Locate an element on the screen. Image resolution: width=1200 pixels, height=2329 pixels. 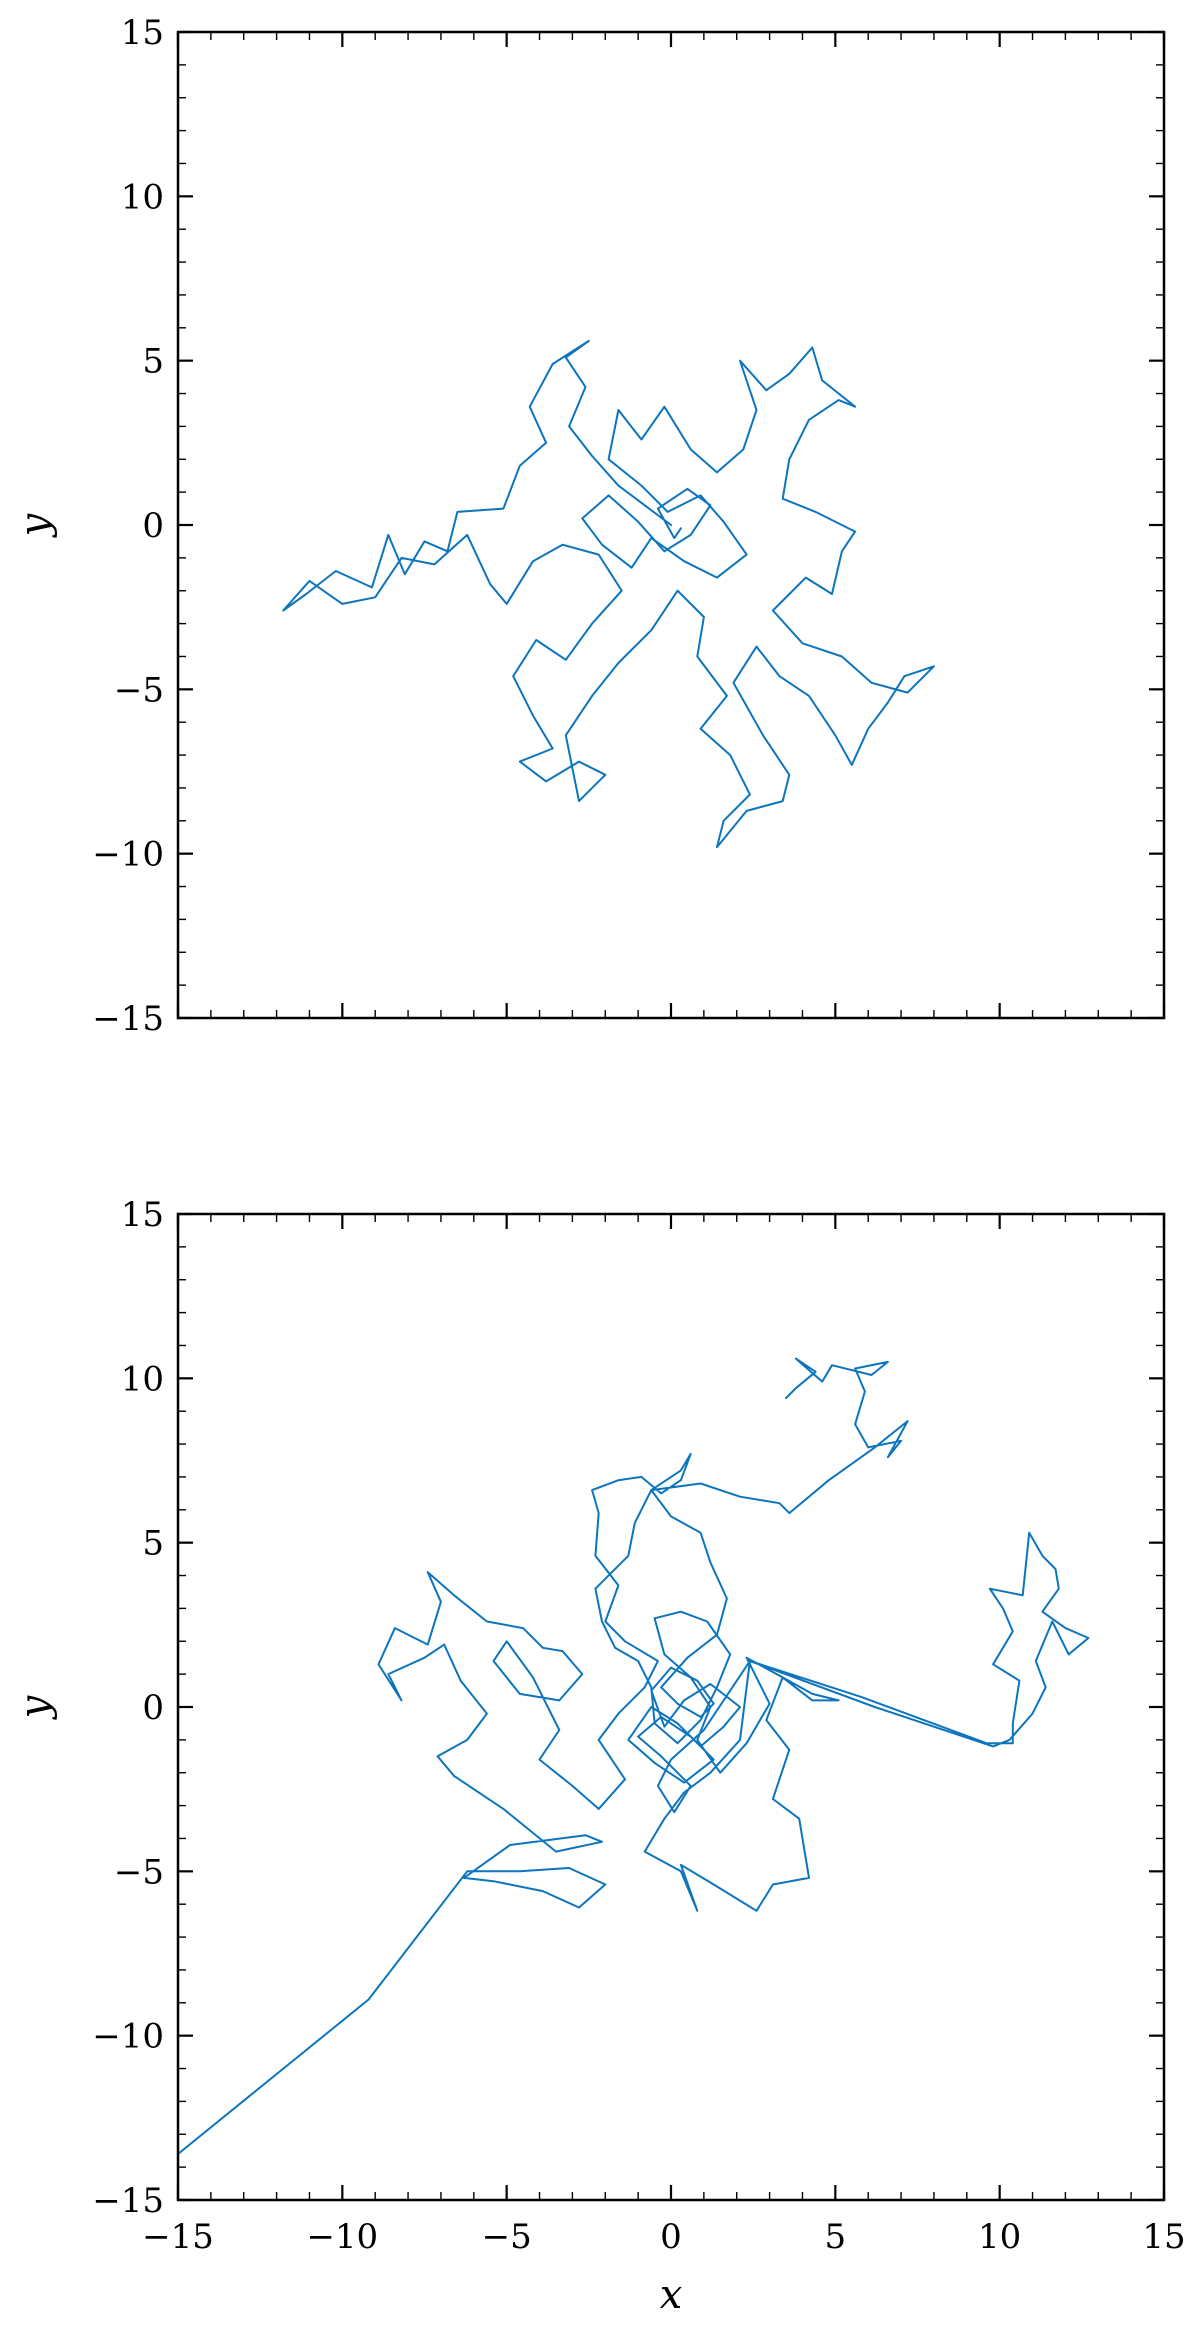
x-tick-label: 15 is located at coordinates (1163, 2237).